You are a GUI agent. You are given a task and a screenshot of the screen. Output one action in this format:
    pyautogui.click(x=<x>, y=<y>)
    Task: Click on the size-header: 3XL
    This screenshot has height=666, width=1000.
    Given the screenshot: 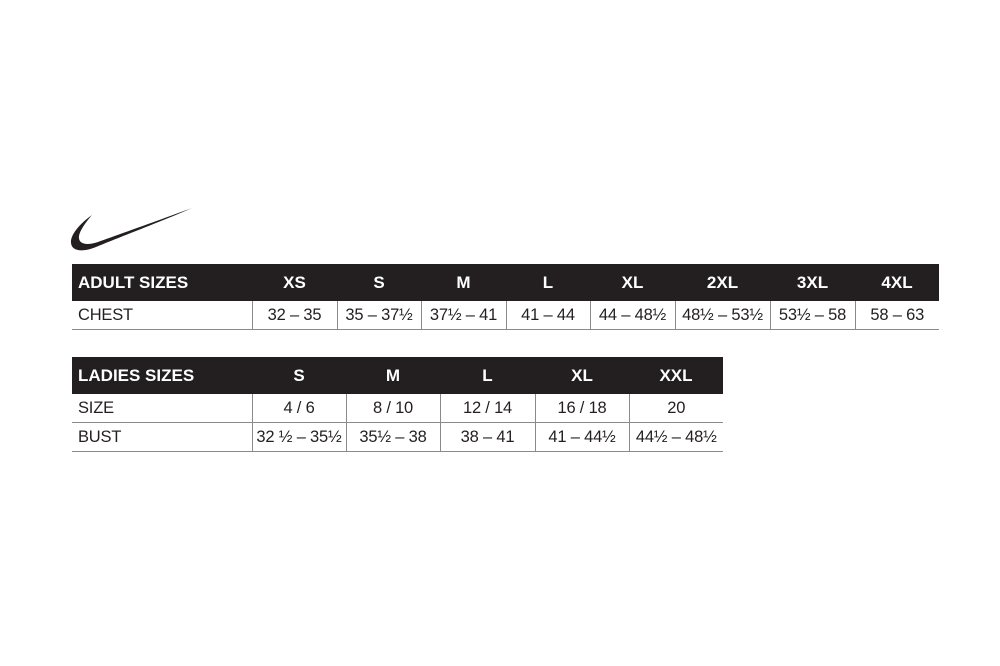 What is the action you would take?
    pyautogui.click(x=812, y=282)
    